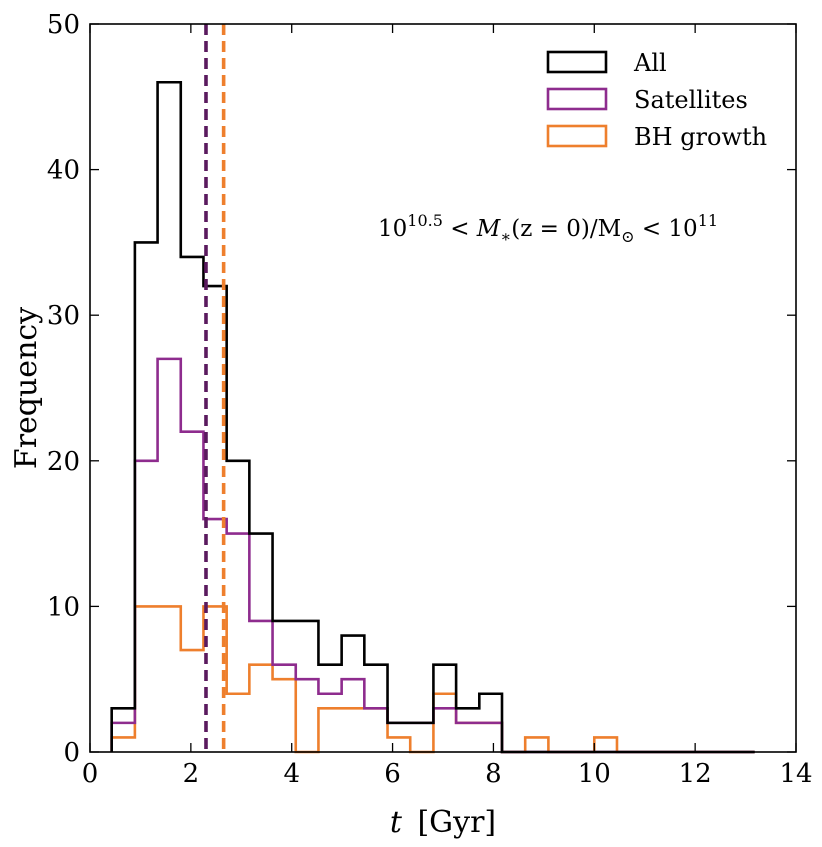 The image size is (822, 847). Describe the element at coordinates (650, 63) in the screenshot. I see `legend-label-all: All` at that location.